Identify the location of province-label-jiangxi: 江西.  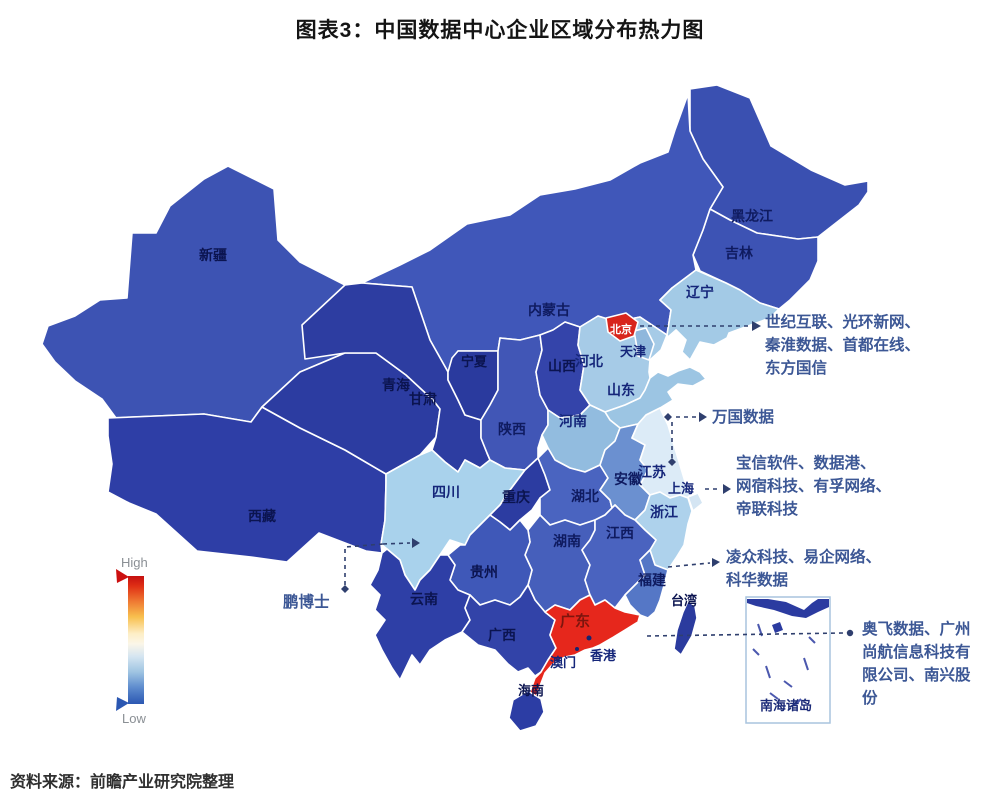
(620, 533).